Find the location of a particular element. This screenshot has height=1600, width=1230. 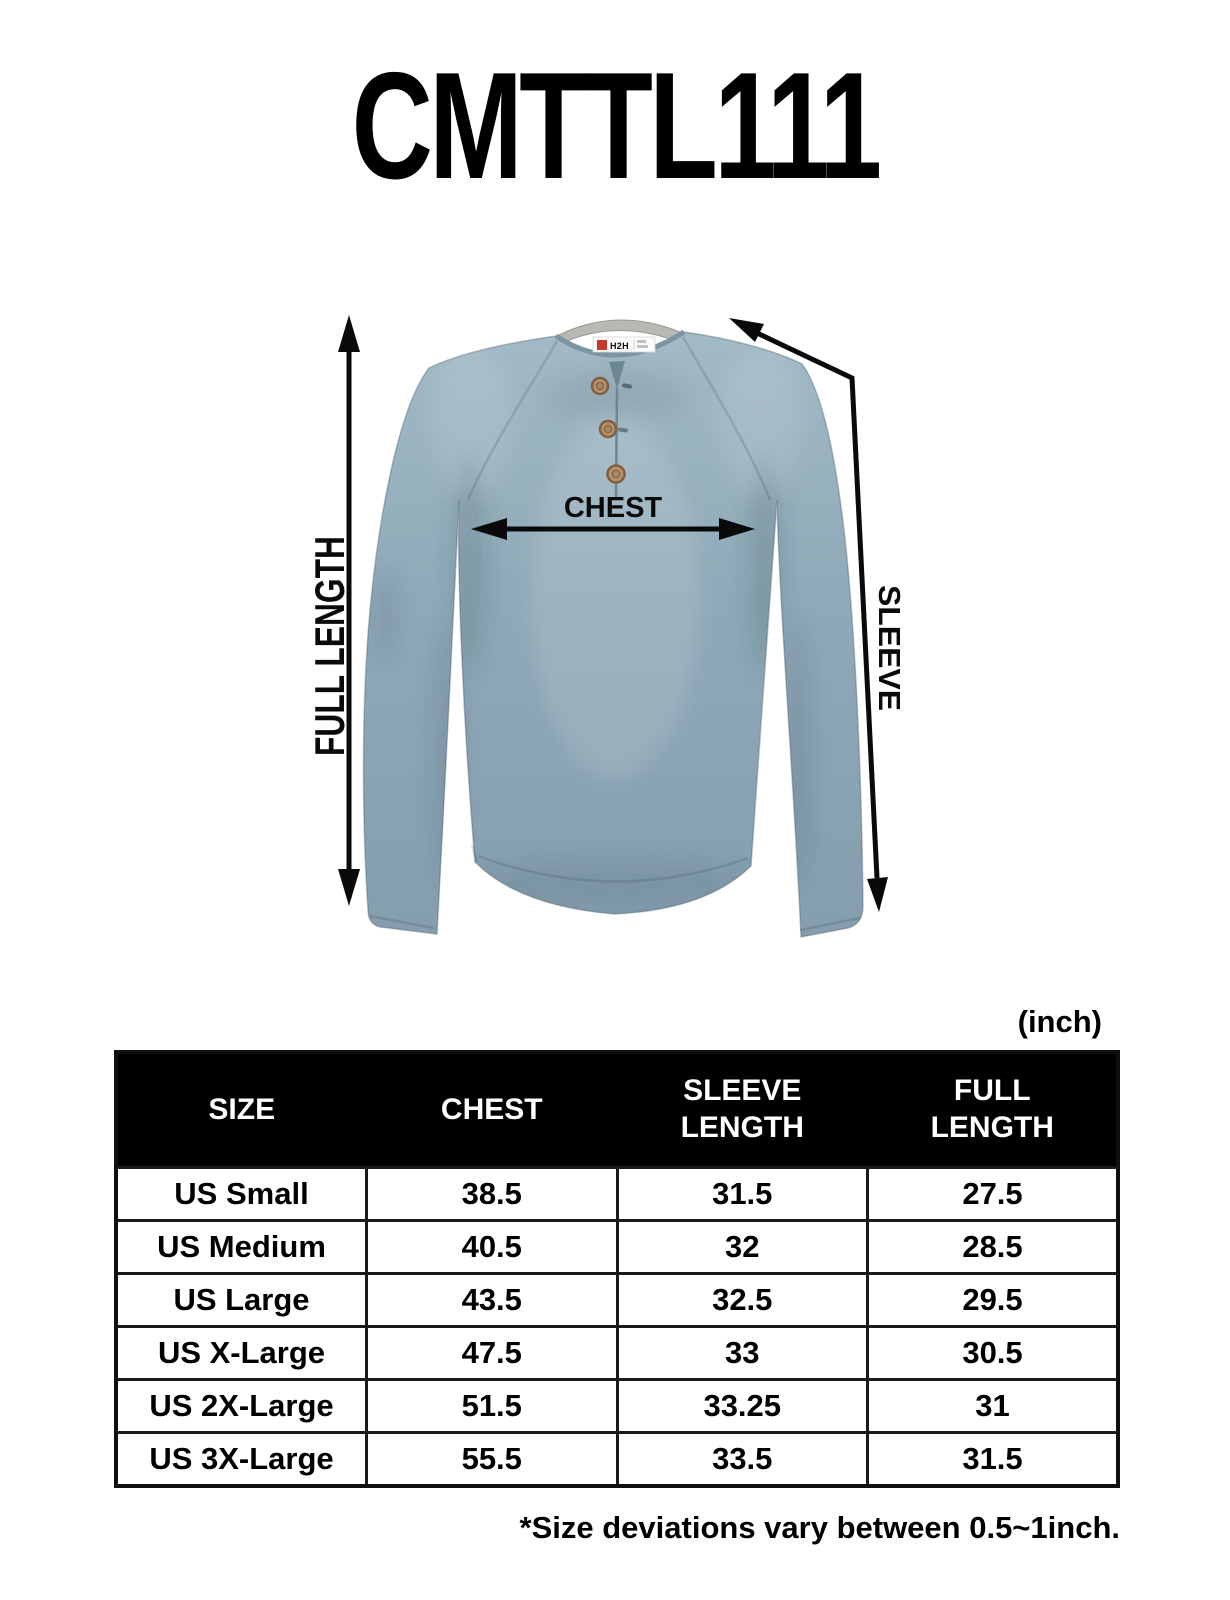

length-cell: 31.5 is located at coordinates (993, 1459).